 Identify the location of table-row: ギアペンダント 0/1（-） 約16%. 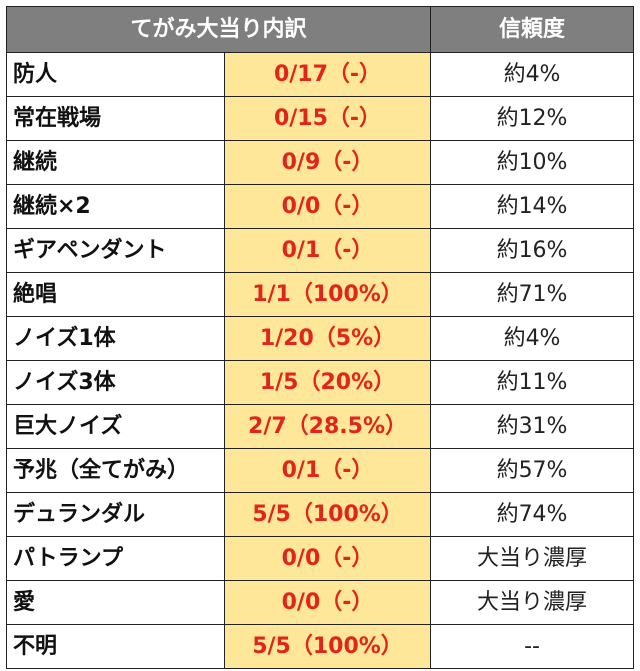
(320, 250).